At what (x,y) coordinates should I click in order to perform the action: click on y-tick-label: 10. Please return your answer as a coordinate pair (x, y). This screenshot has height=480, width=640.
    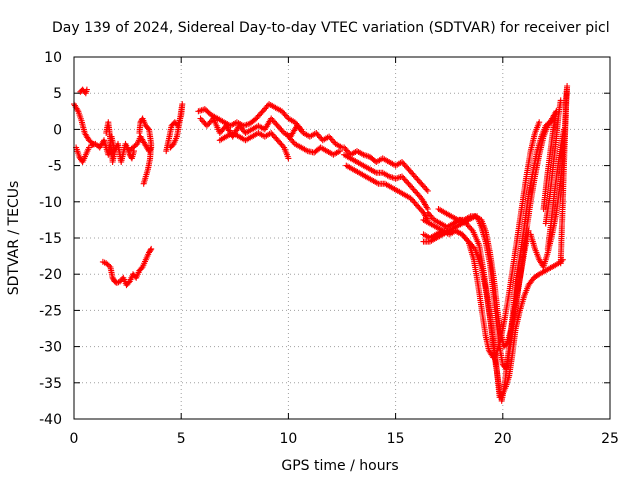
    Looking at the image, I should click on (53, 58).